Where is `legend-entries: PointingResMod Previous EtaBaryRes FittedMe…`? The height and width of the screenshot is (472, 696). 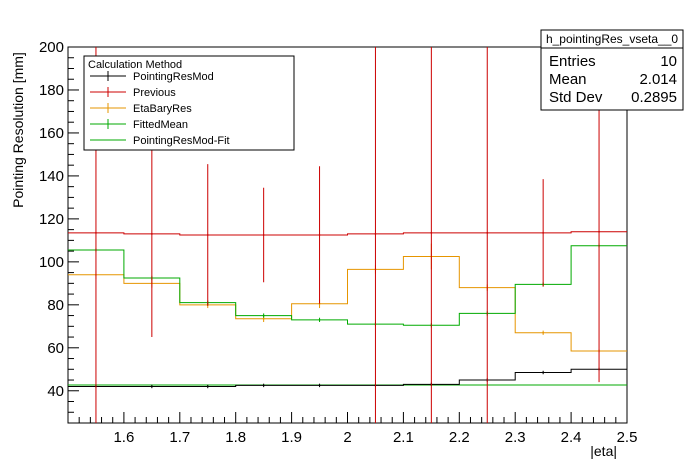 legend-entries: PointingResMod Previous EtaBaryRes FittedMe… is located at coordinates (160, 109).